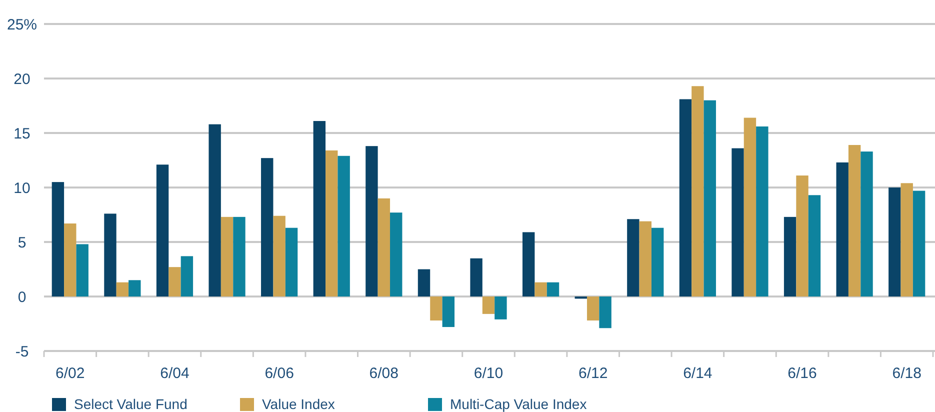 Image resolution: width=935 pixels, height=412 pixels. What do you see at coordinates (802, 373) in the screenshot?
I see `x-tick-label: 6/16` at bounding box center [802, 373].